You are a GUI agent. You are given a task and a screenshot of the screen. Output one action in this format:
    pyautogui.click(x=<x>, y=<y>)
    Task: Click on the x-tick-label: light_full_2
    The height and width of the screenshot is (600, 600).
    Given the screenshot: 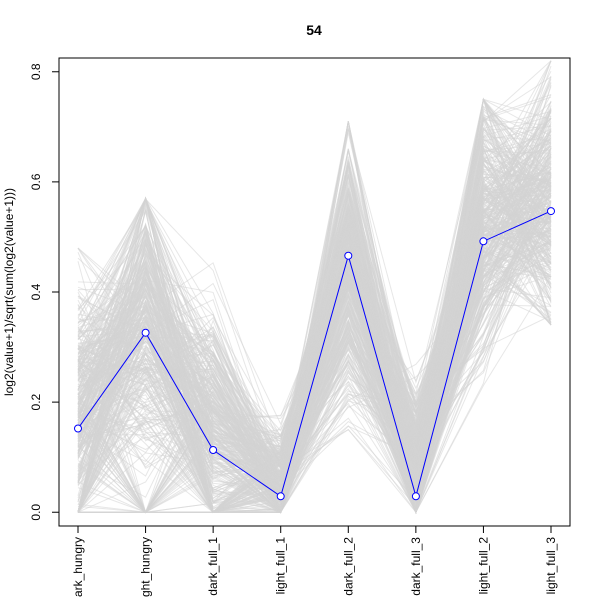 What is the action you would take?
    pyautogui.click(x=483, y=566)
    